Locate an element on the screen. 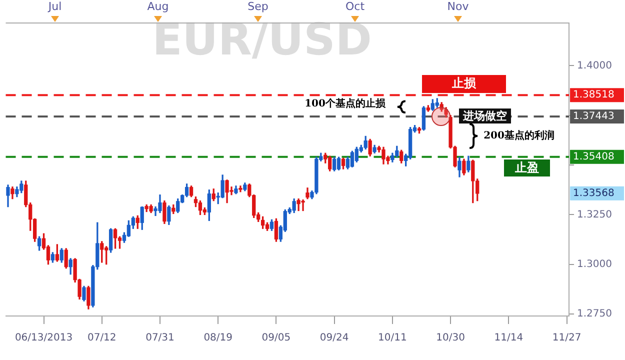 The width and height of the screenshot is (625, 360). ref-line-label: 1.37443 is located at coordinates (593, 116).